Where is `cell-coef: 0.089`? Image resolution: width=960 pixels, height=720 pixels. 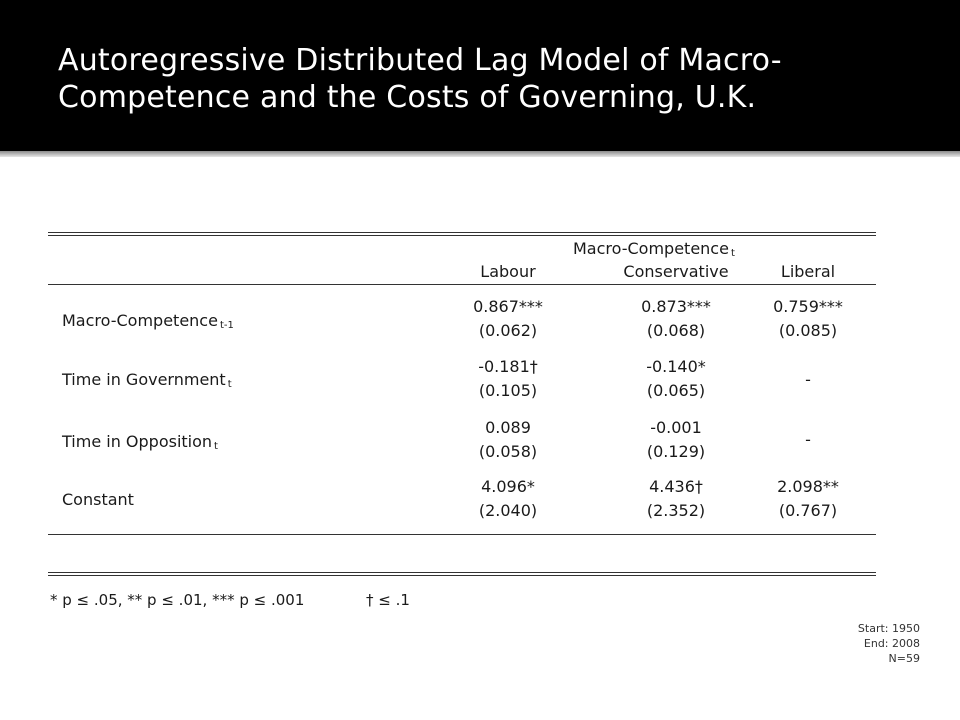 cell-coef: 0.089 is located at coordinates (508, 427).